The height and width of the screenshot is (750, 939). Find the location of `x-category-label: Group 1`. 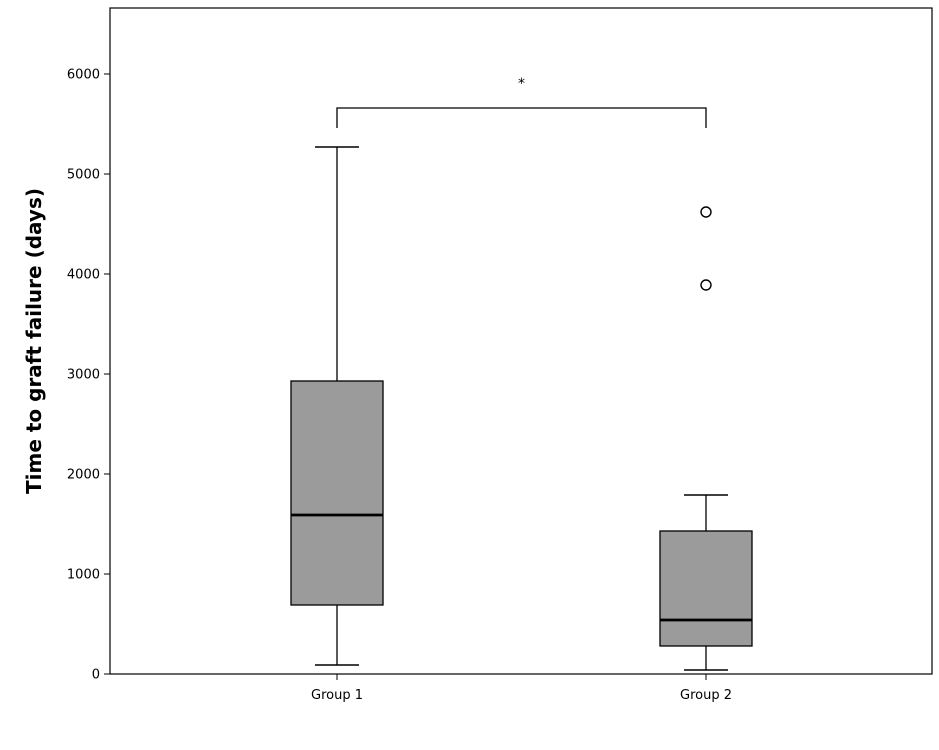

x-category-label: Group 1 is located at coordinates (337, 695).